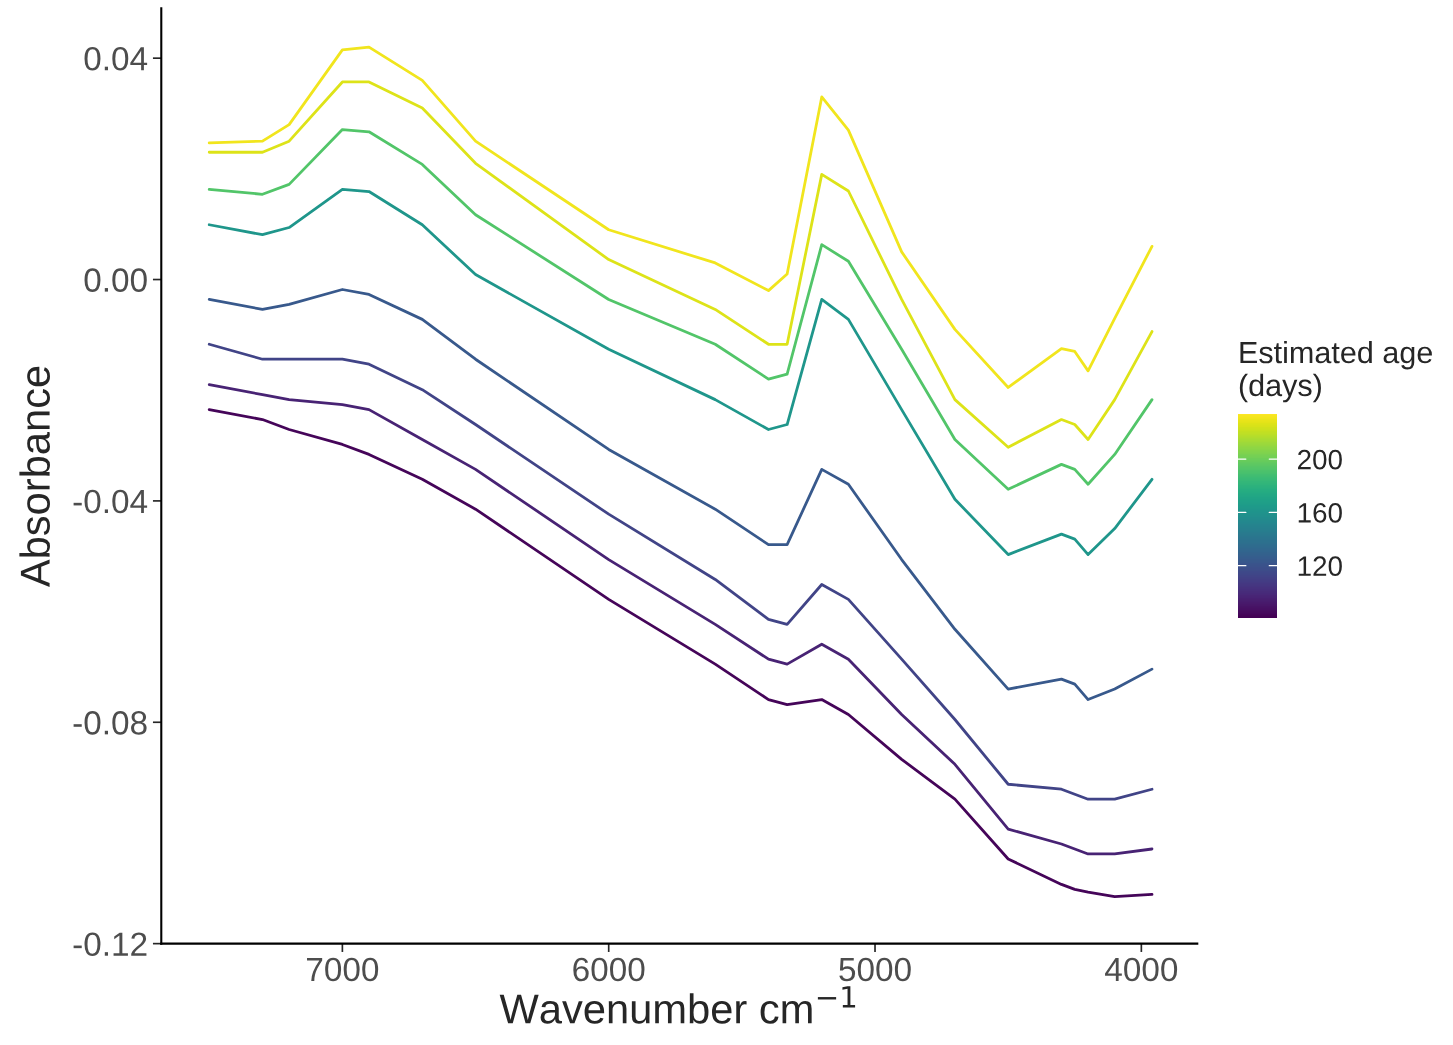 Image resolution: width=1453 pixels, height=1045 pixels. What do you see at coordinates (1320, 513) in the screenshot?
I see `color-bar-label: 160` at bounding box center [1320, 513].